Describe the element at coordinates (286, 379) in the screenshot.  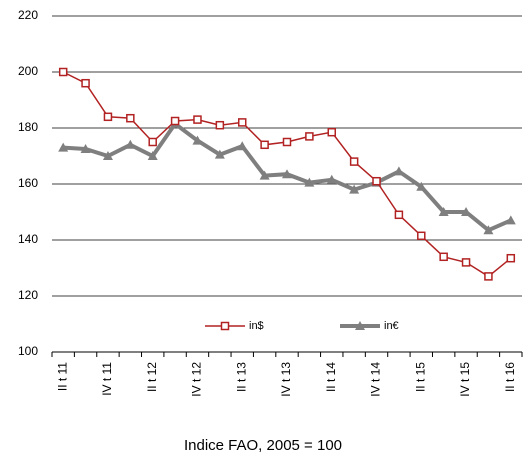
I see `x-tick-label: IV t 13` at that location.